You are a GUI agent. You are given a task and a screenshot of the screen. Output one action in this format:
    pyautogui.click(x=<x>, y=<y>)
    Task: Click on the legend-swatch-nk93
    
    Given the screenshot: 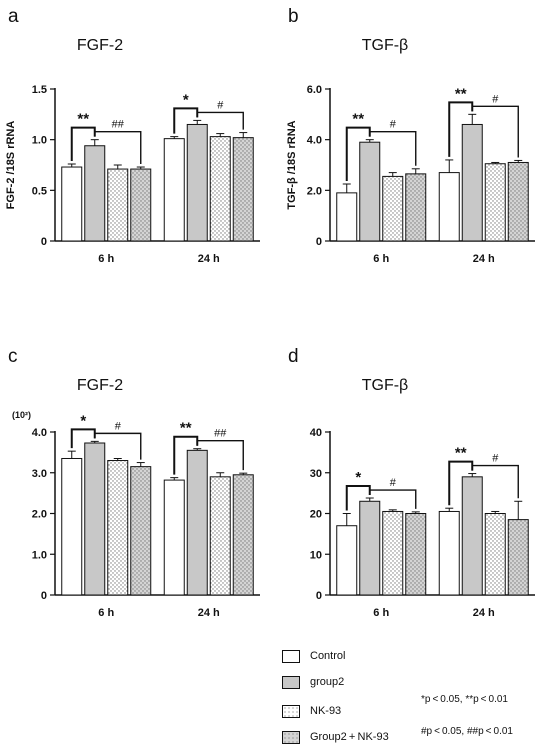 What is the action you would take?
    pyautogui.click(x=291, y=711)
    